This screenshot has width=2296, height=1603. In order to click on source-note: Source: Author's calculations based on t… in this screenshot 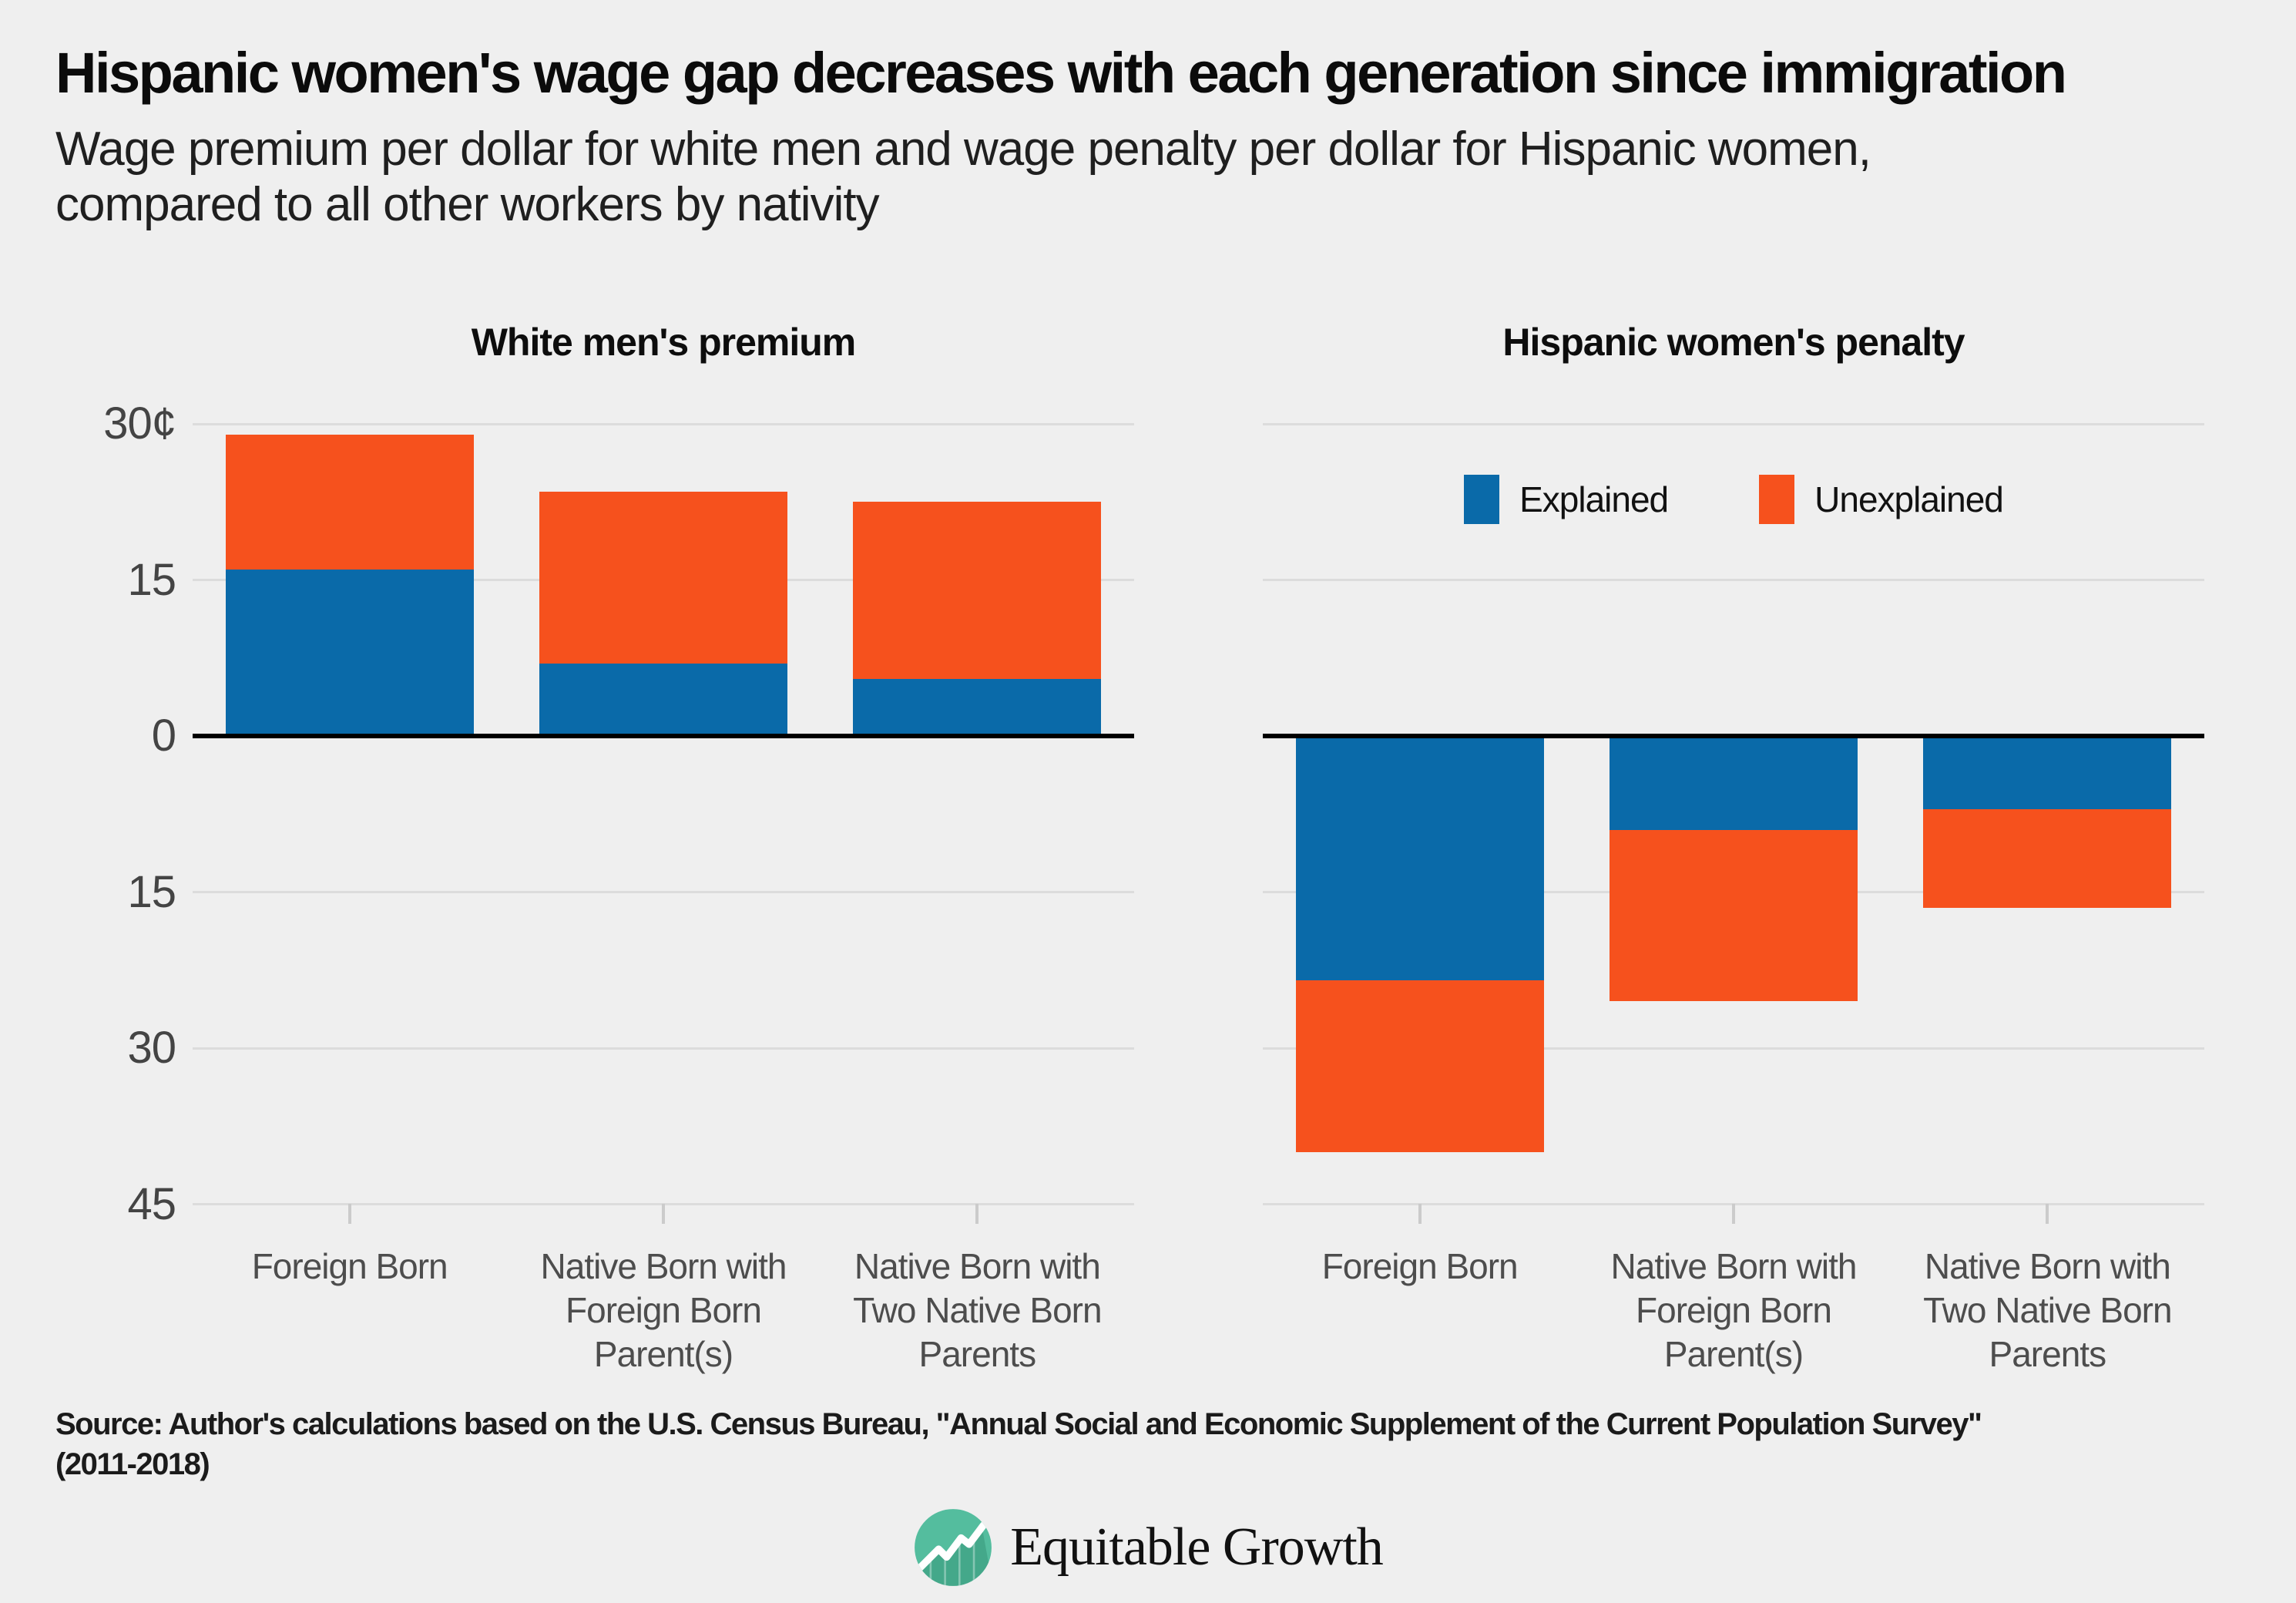, I will do `click(1150, 1444)`.